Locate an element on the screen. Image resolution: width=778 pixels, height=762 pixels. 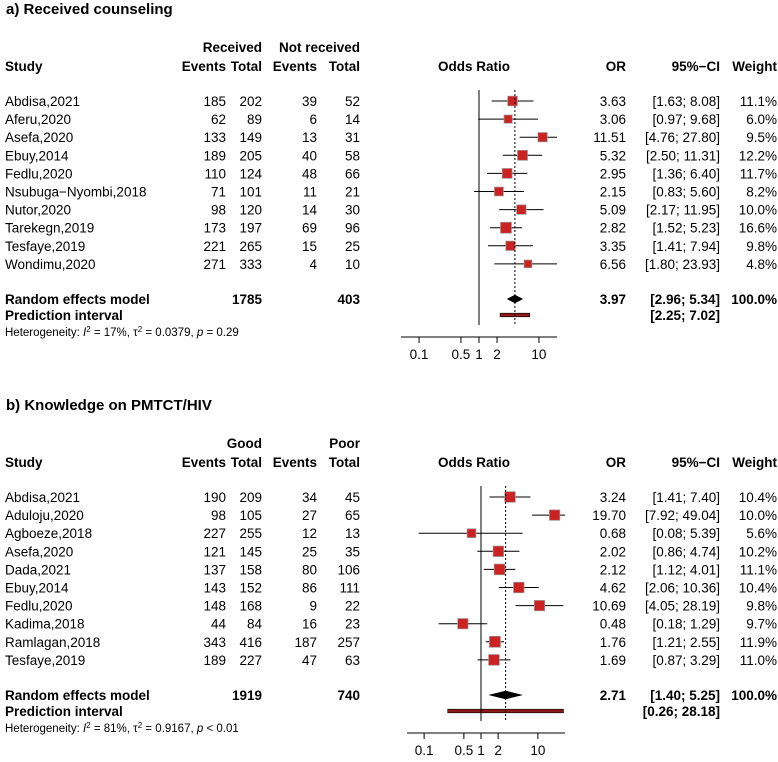
het-p-value: = 0.29 is located at coordinates (221, 333).